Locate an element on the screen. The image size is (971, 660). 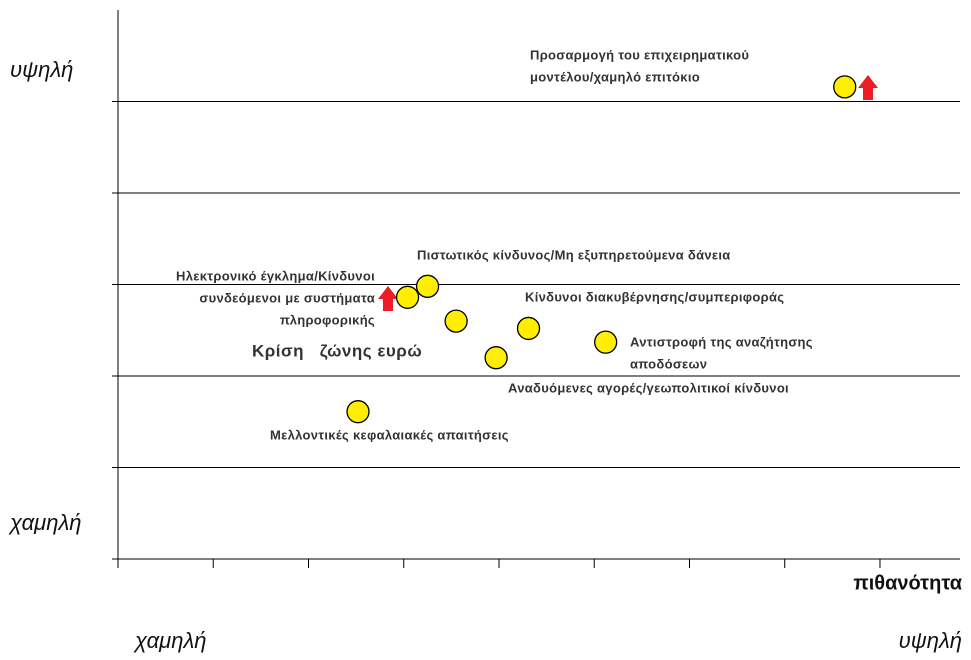
x-axis-title: πιθανότητα is located at coordinates (907, 583).